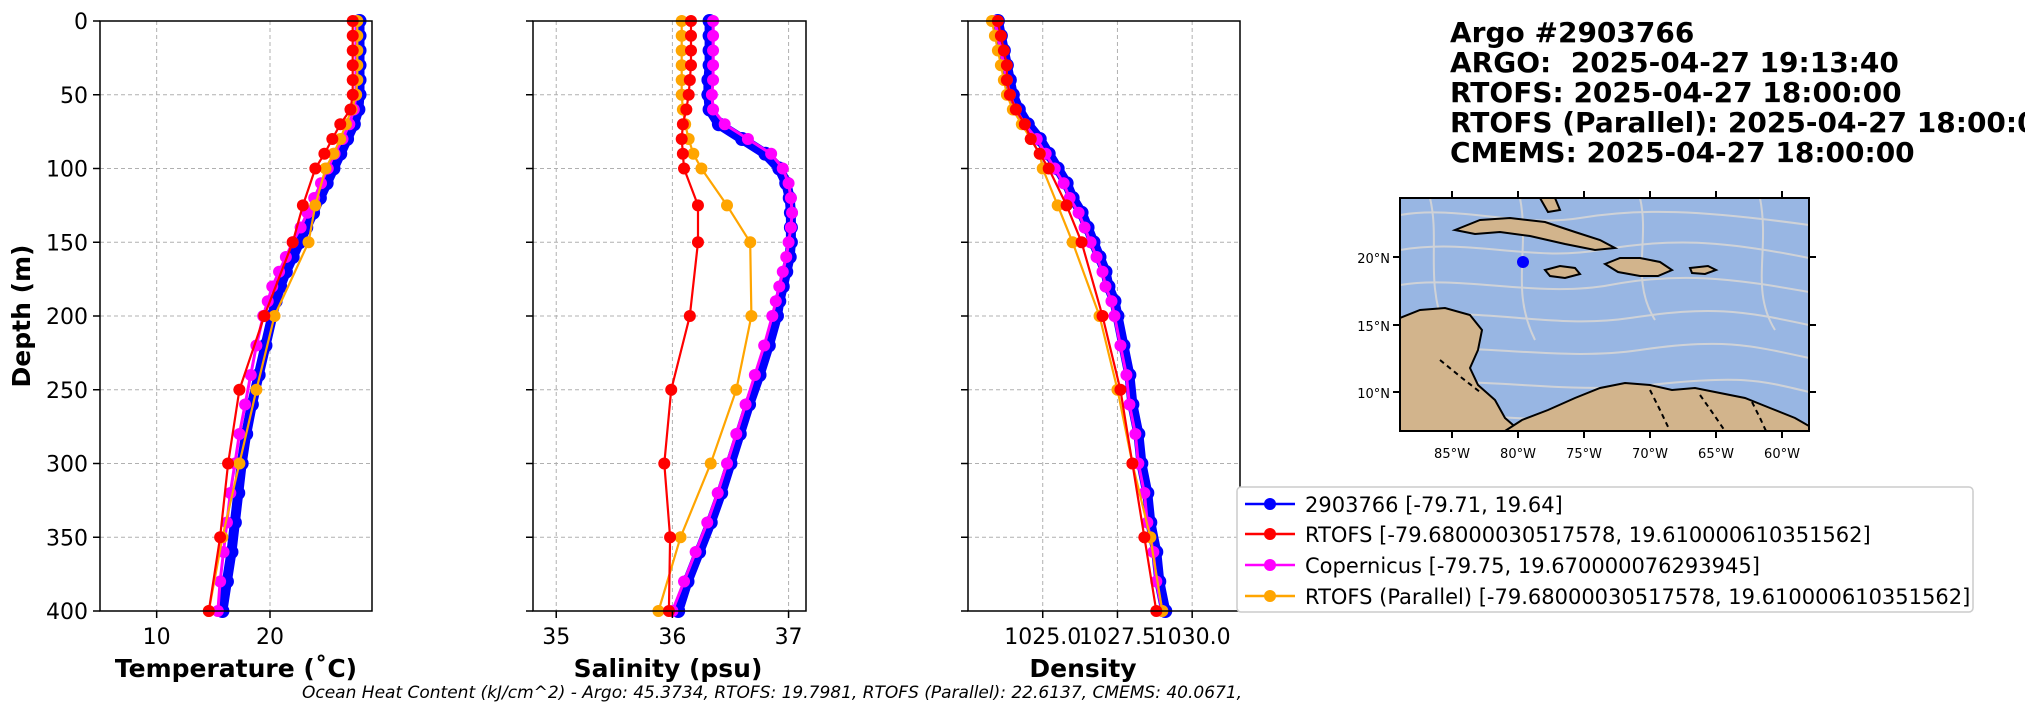 The image size is (2025, 712). Describe the element at coordinates (67, 317) in the screenshot. I see `y-tick-label: 200` at that location.